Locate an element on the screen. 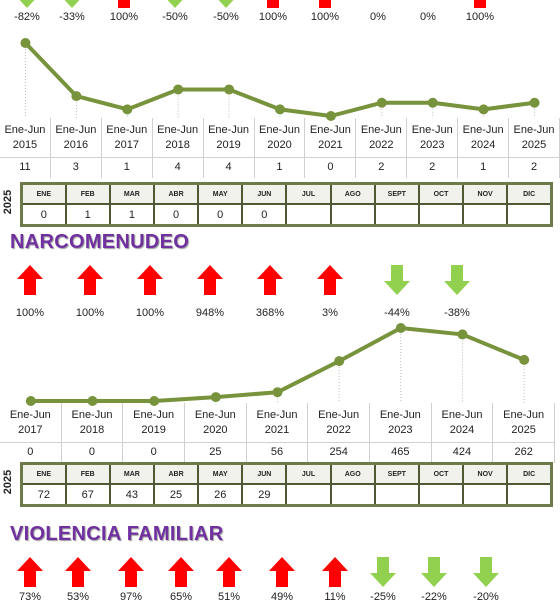 The image size is (560, 600). count-cell: 465 is located at coordinates (401, 453).